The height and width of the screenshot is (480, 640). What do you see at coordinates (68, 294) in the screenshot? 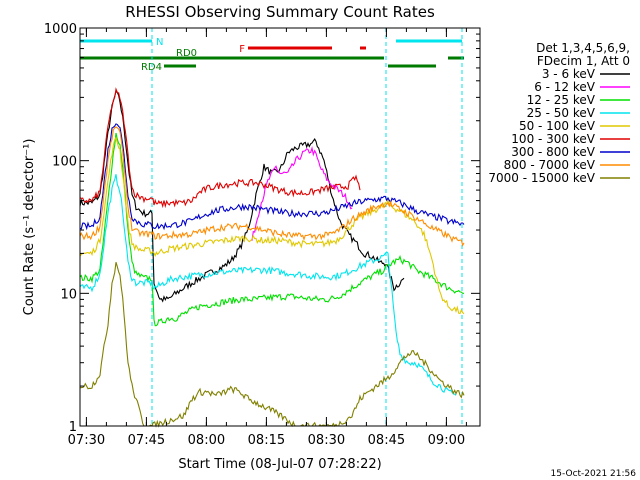
I see `y-tick-label-1: 10` at bounding box center [68, 294].